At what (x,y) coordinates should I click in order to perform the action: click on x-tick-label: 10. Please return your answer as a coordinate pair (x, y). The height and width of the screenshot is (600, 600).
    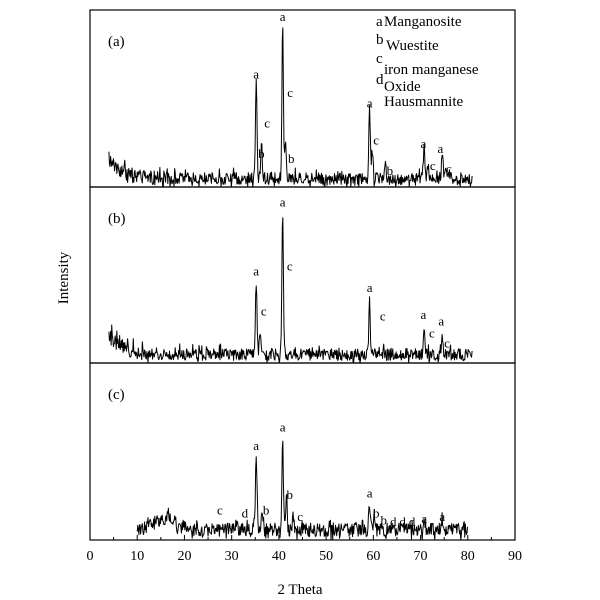
    Looking at the image, I should click on (137, 556).